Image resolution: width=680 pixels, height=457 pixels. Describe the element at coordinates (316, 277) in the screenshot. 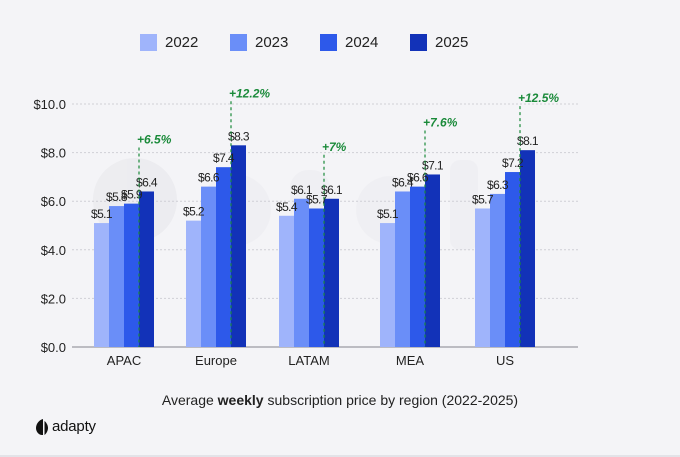

I see `bar-latam-2024` at that location.